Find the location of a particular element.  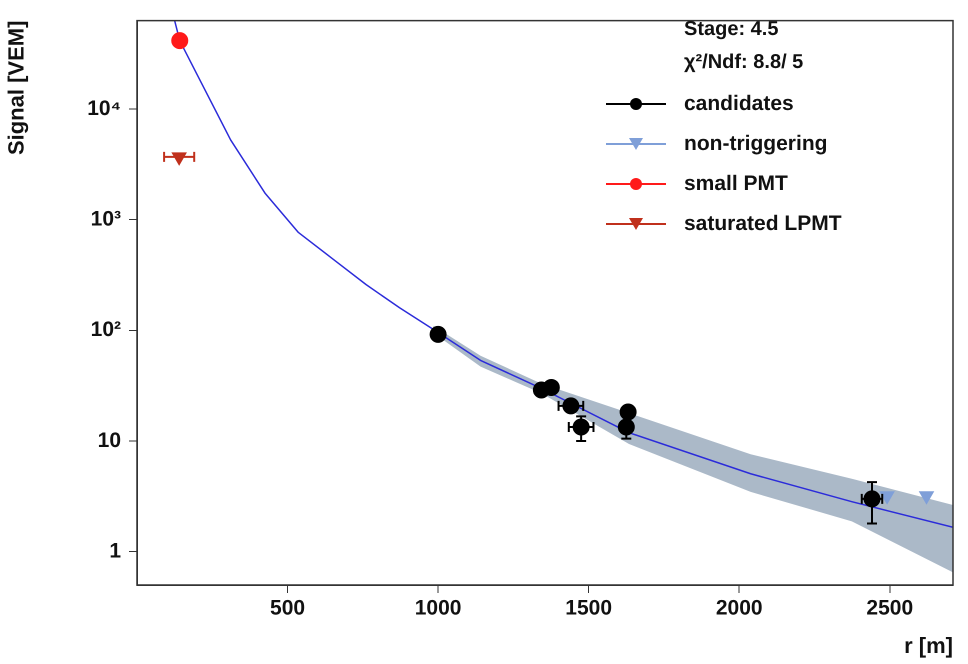

x-tick-label: 2000 is located at coordinates (739, 608).